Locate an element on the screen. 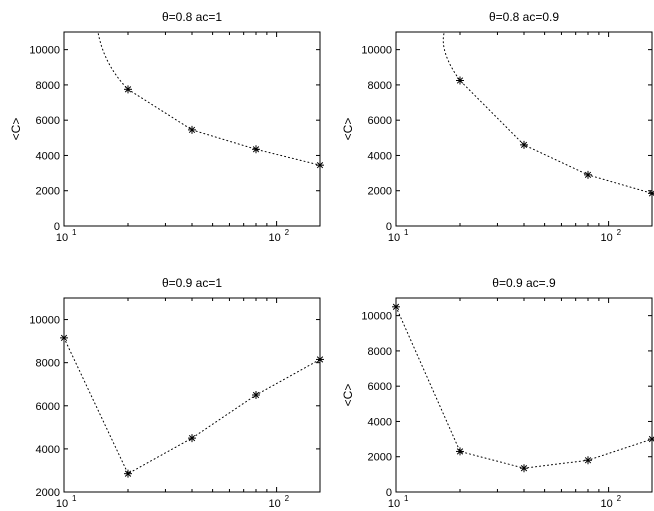 This screenshot has width=654, height=511. chart-title: θ=0.9 ac=.9 is located at coordinates (524, 283).